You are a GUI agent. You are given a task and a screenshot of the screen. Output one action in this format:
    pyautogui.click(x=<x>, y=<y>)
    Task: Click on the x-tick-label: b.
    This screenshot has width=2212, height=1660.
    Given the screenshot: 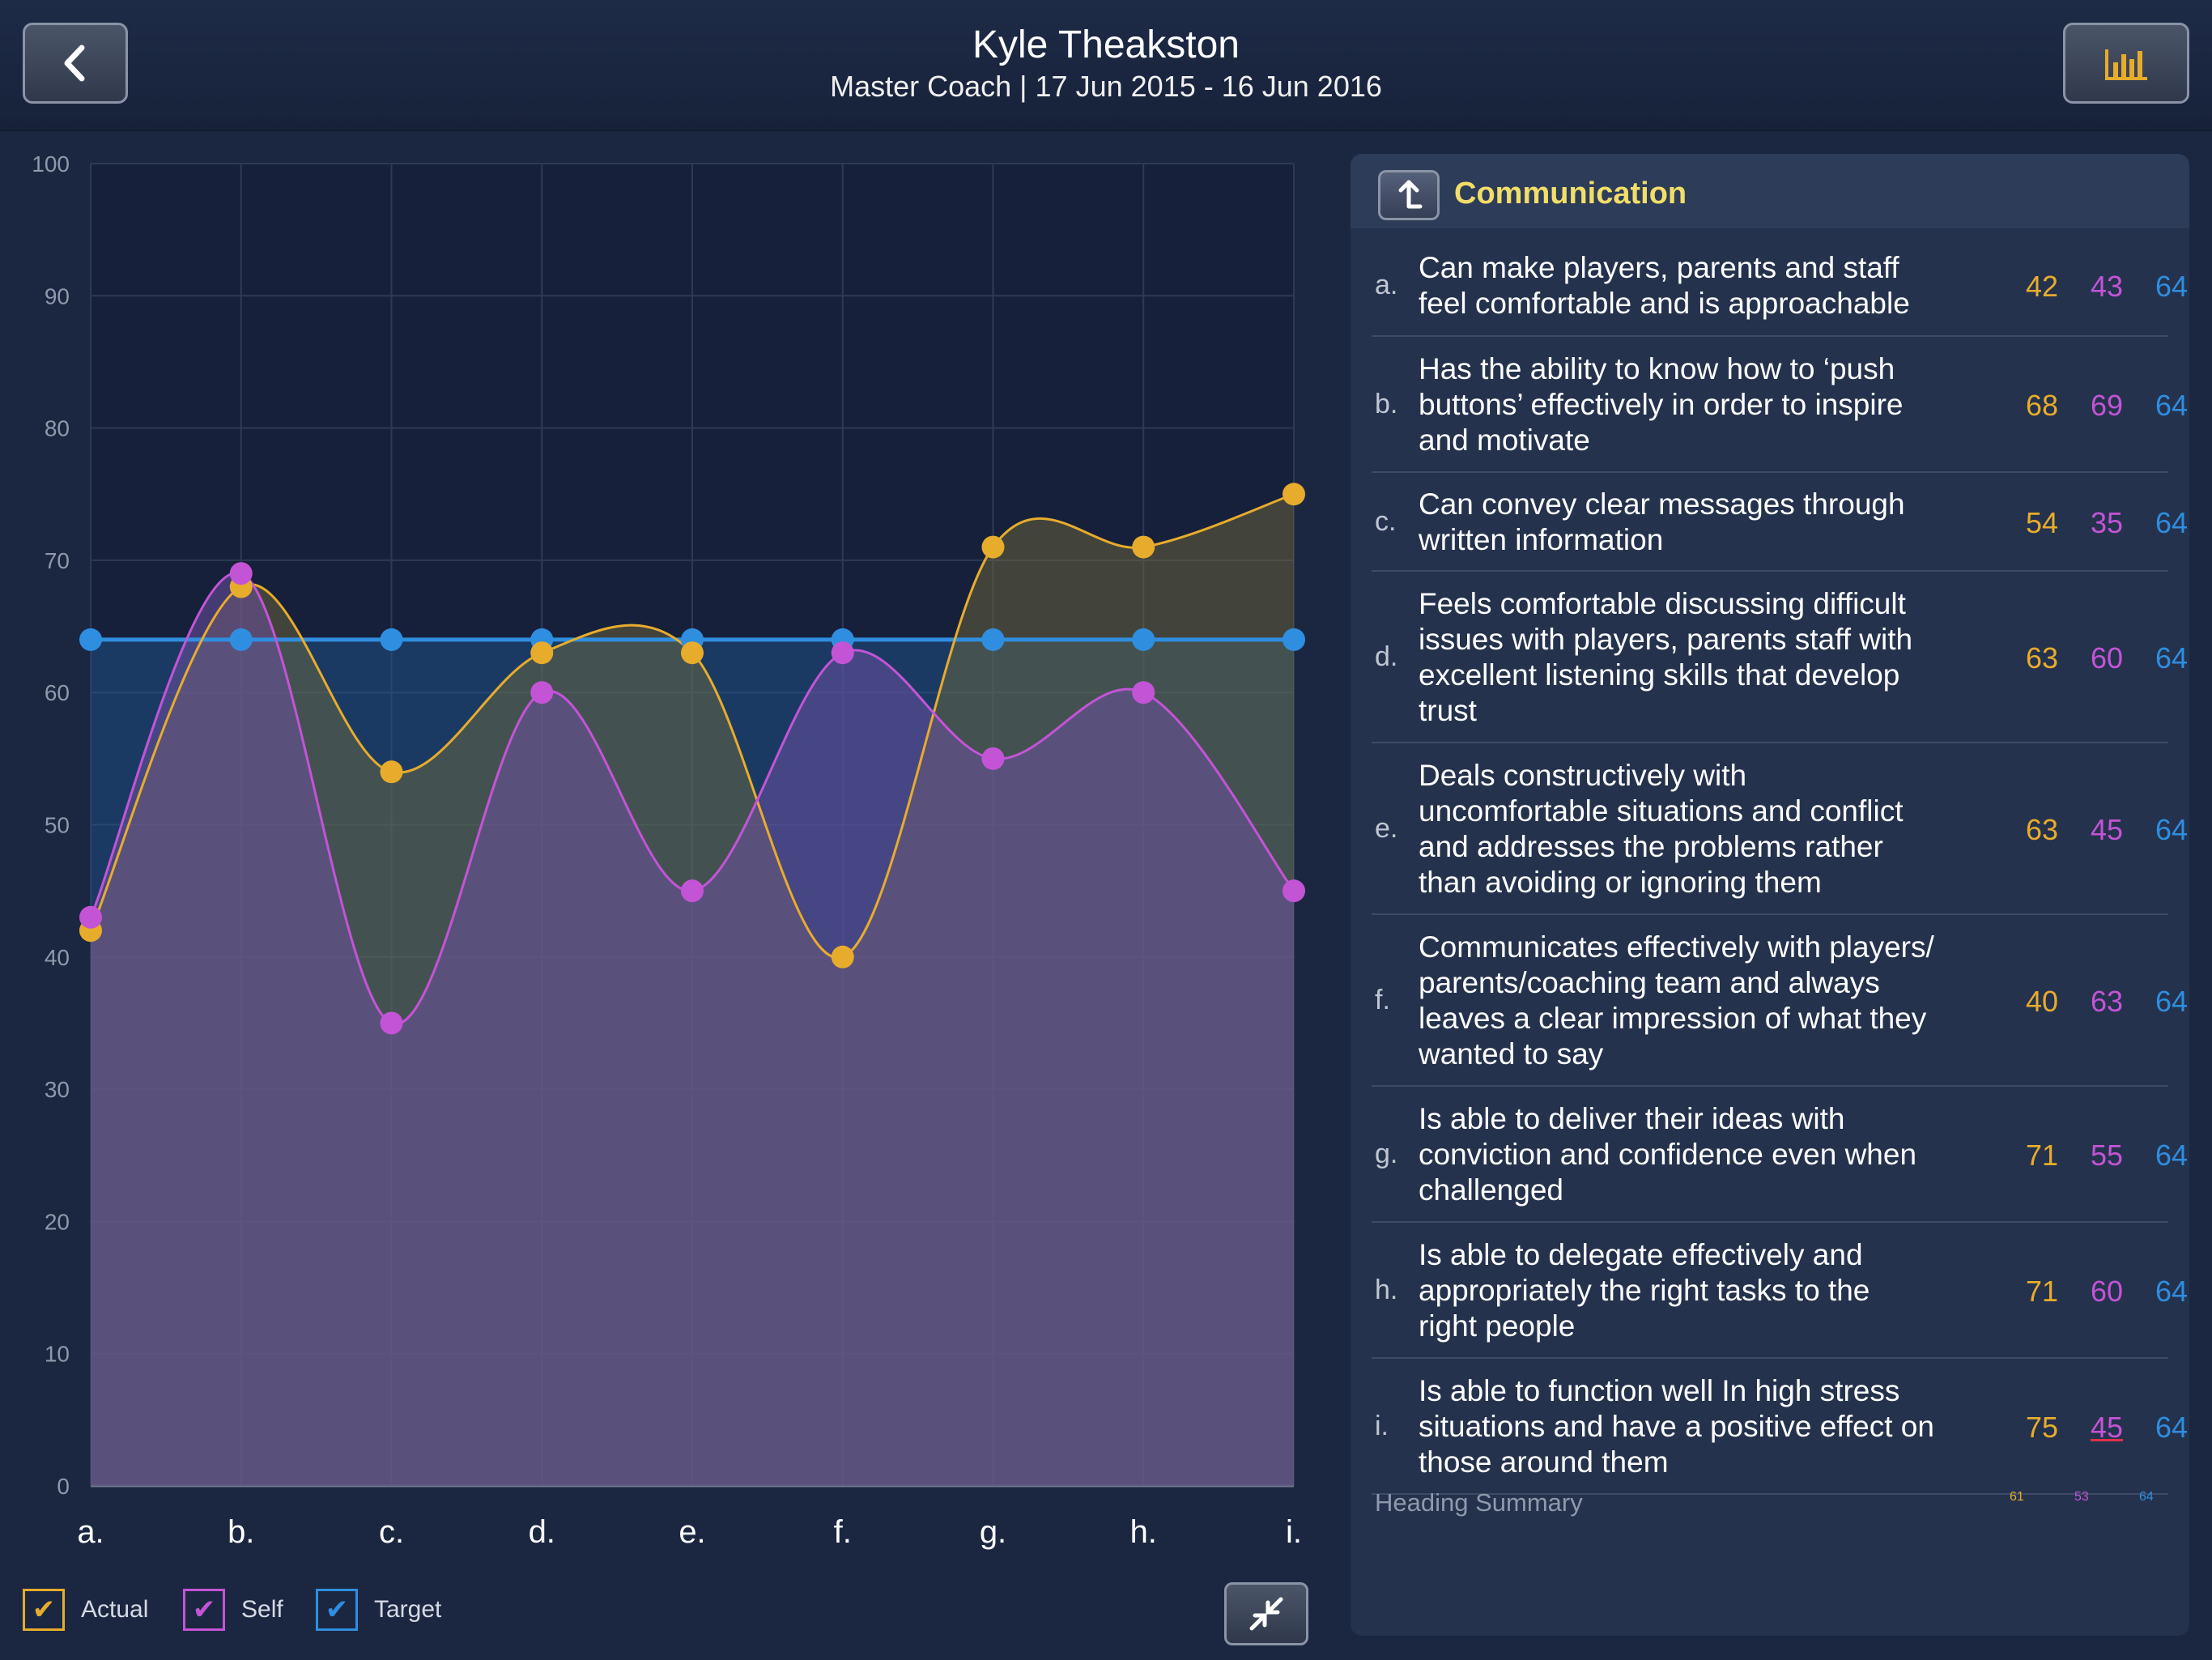 What is the action you would take?
    pyautogui.click(x=241, y=1532)
    